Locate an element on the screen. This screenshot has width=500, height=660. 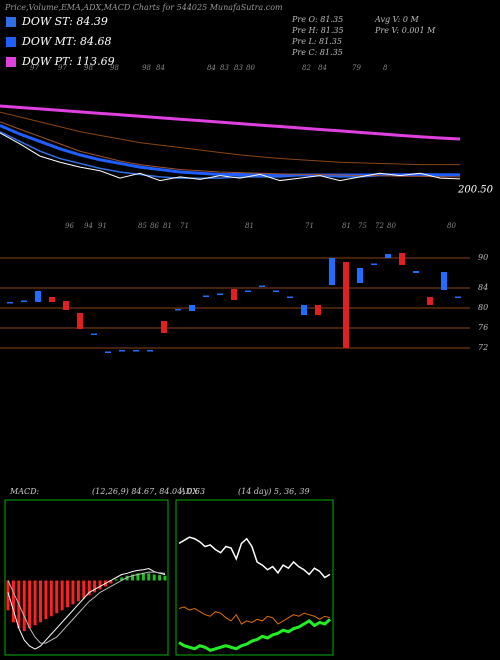
date-label: 96 is located at coordinates (69, 226).